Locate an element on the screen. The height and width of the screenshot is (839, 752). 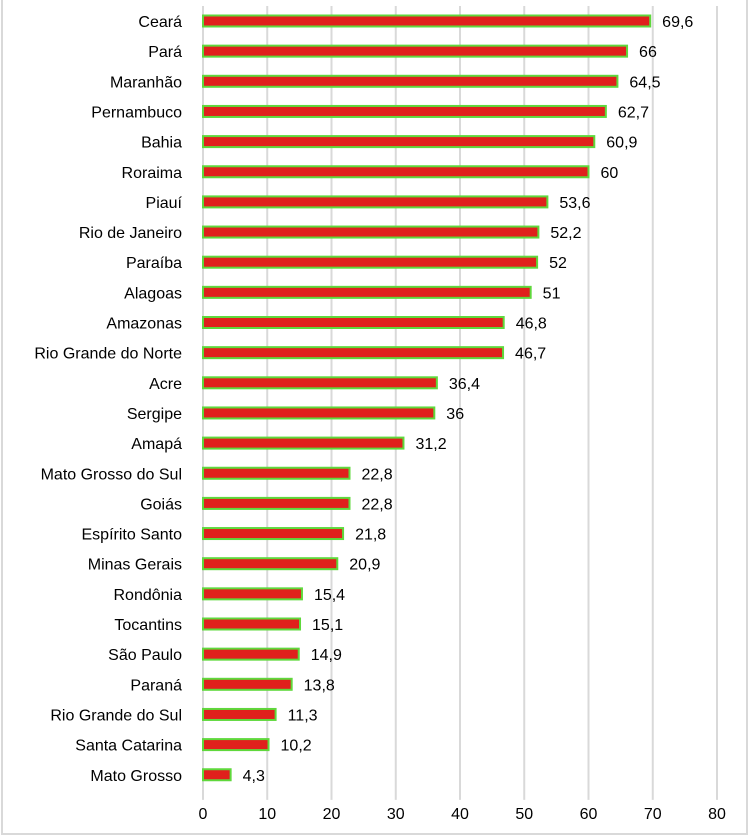
data-label: 69,6 is located at coordinates (677, 22).